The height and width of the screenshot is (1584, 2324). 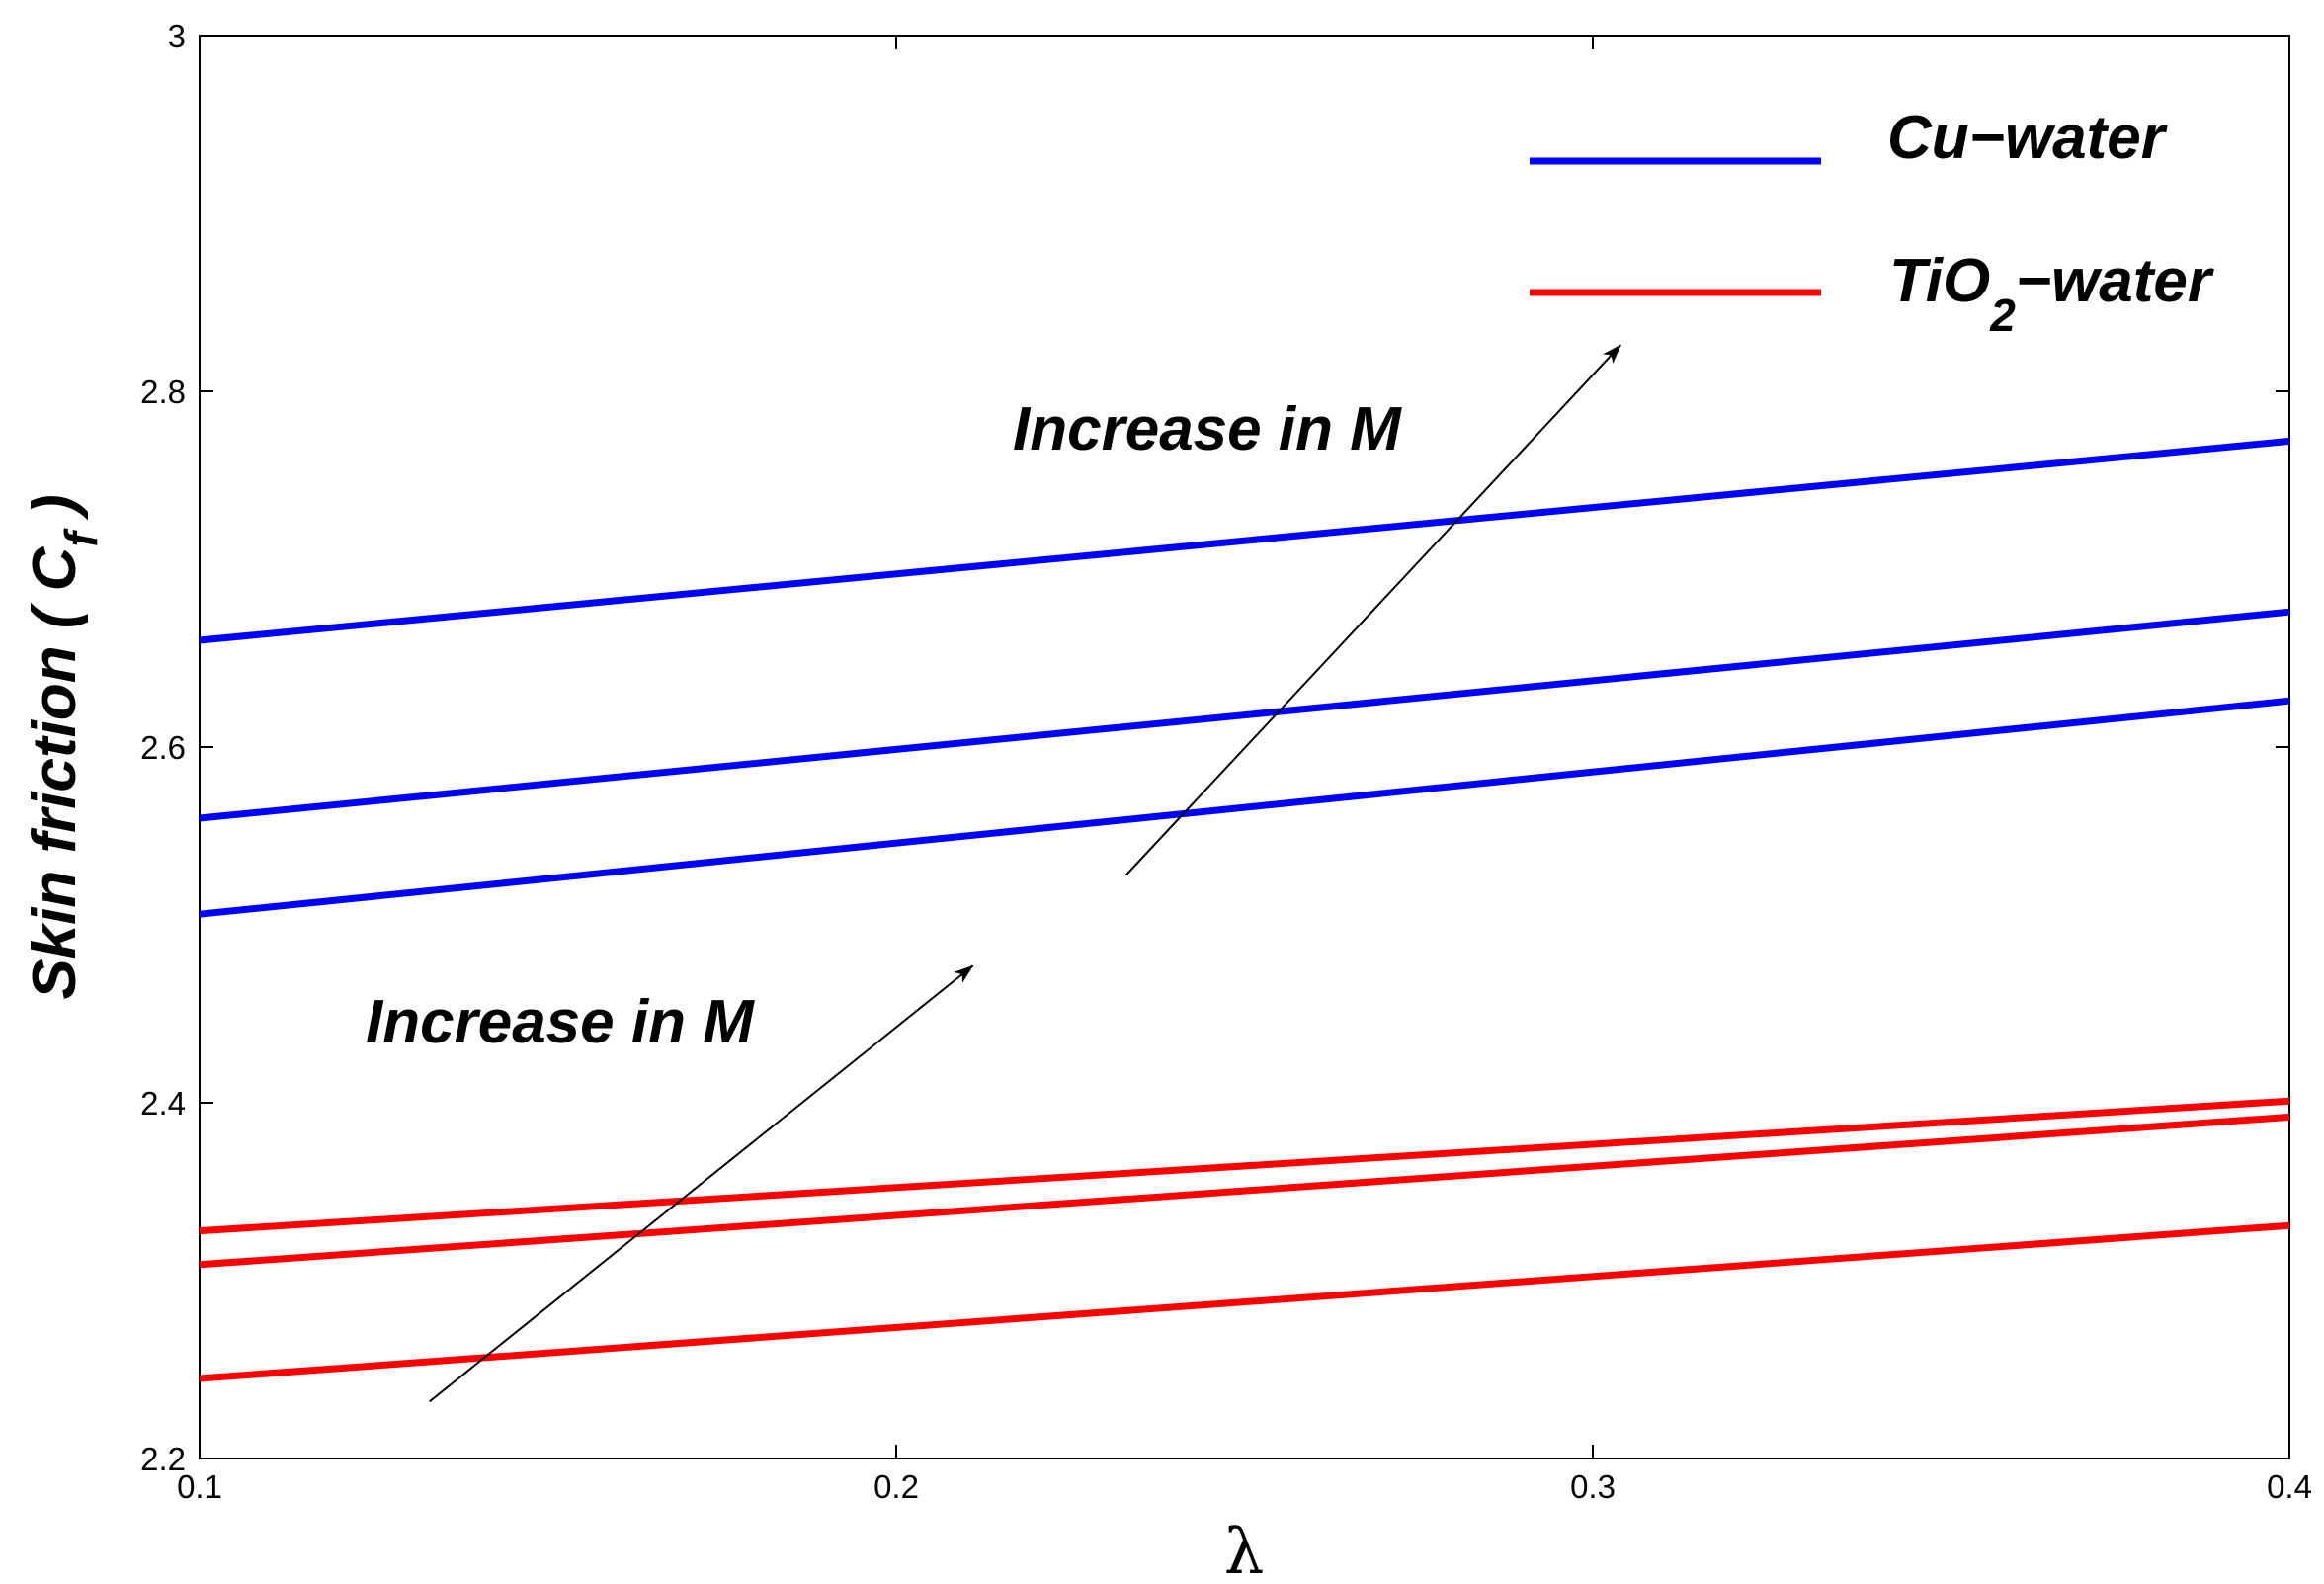 I want to click on y-axis-title: Skin friction ( Cf ), so click(x=64, y=746).